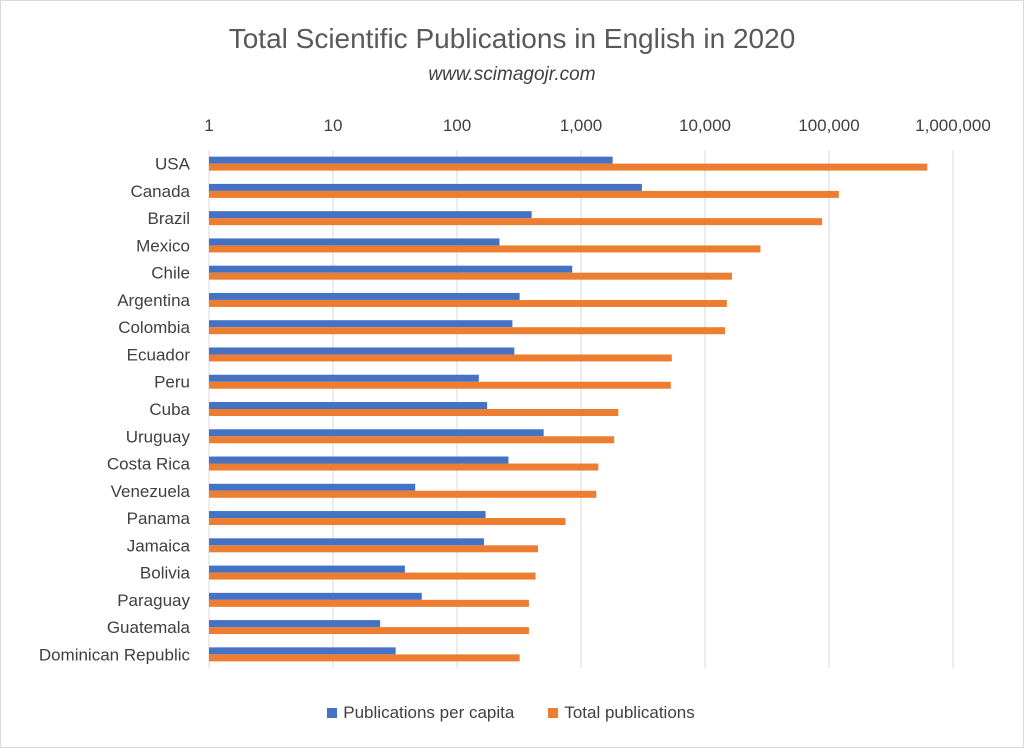 Image resolution: width=1024 pixels, height=748 pixels. Describe the element at coordinates (168, 218) in the screenshot. I see `category-label: Brazil` at that location.